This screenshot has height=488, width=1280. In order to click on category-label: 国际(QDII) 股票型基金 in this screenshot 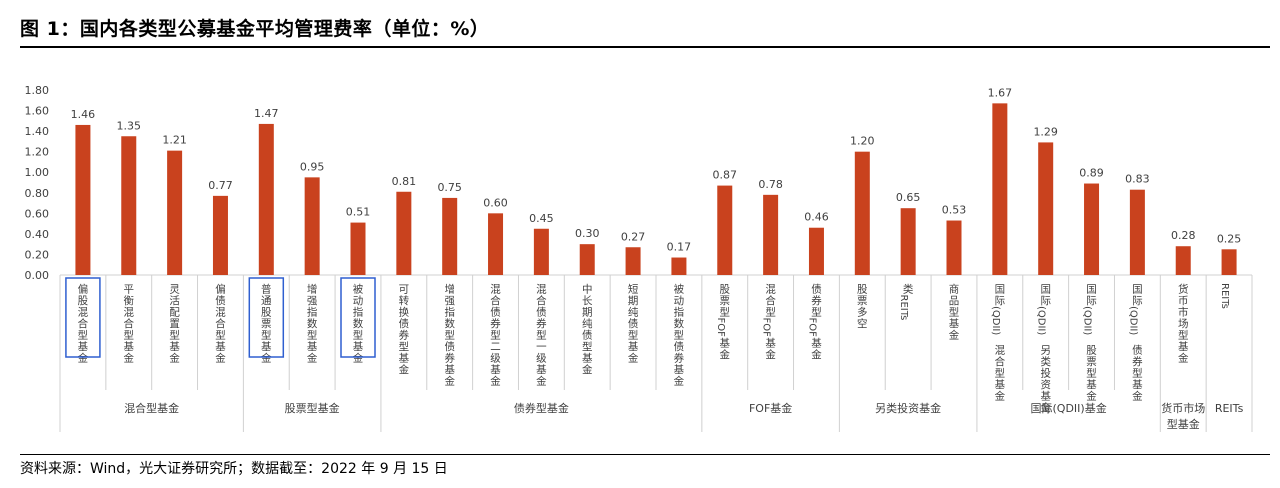, I will do `click(1090, 343)`.